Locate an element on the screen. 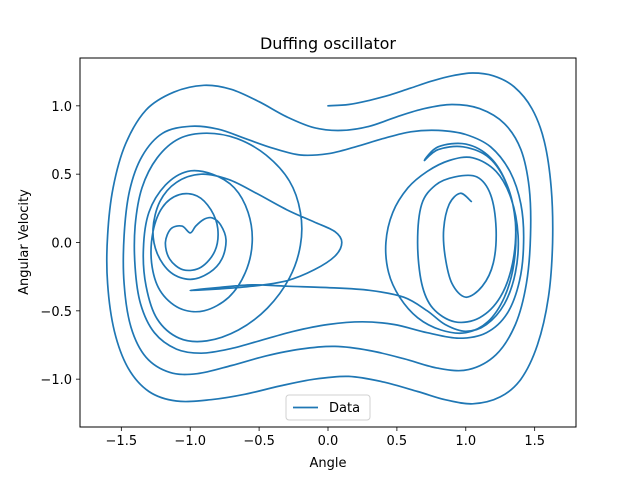 This screenshot has width=640, height=480. y-axis: −1.0 −0.5 0.0 0.5 1.0 is located at coordinates (60, 244).